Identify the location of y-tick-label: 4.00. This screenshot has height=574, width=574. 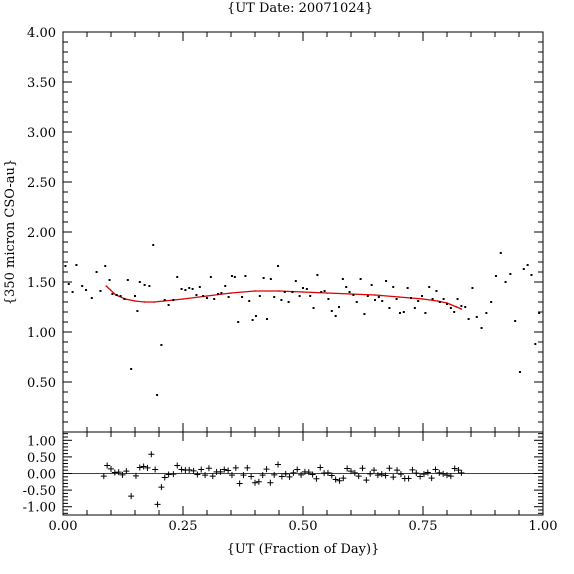
(41, 33).